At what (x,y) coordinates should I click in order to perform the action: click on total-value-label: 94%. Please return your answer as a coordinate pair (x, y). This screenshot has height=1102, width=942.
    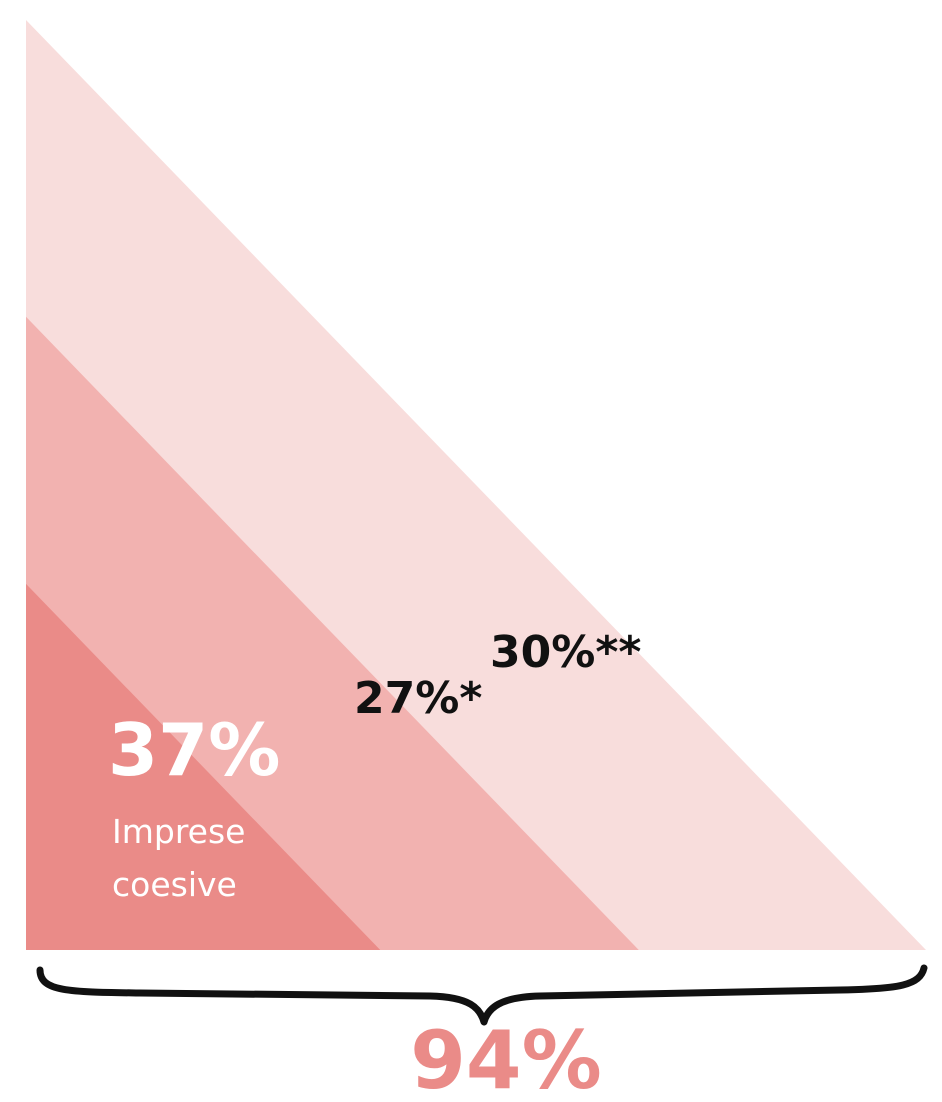
    Looking at the image, I should click on (505, 1058).